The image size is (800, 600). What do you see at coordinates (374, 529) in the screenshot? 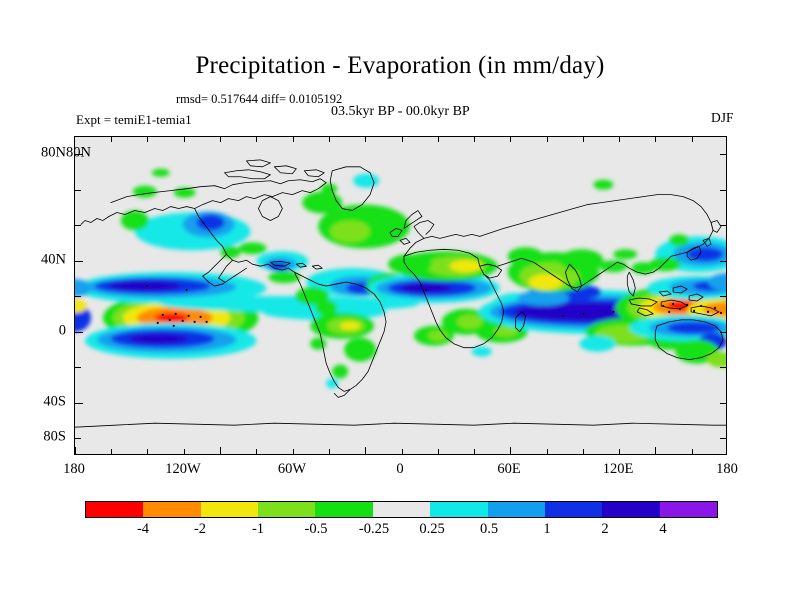
I see `colorbar-tick-label: -0.25` at bounding box center [374, 529].